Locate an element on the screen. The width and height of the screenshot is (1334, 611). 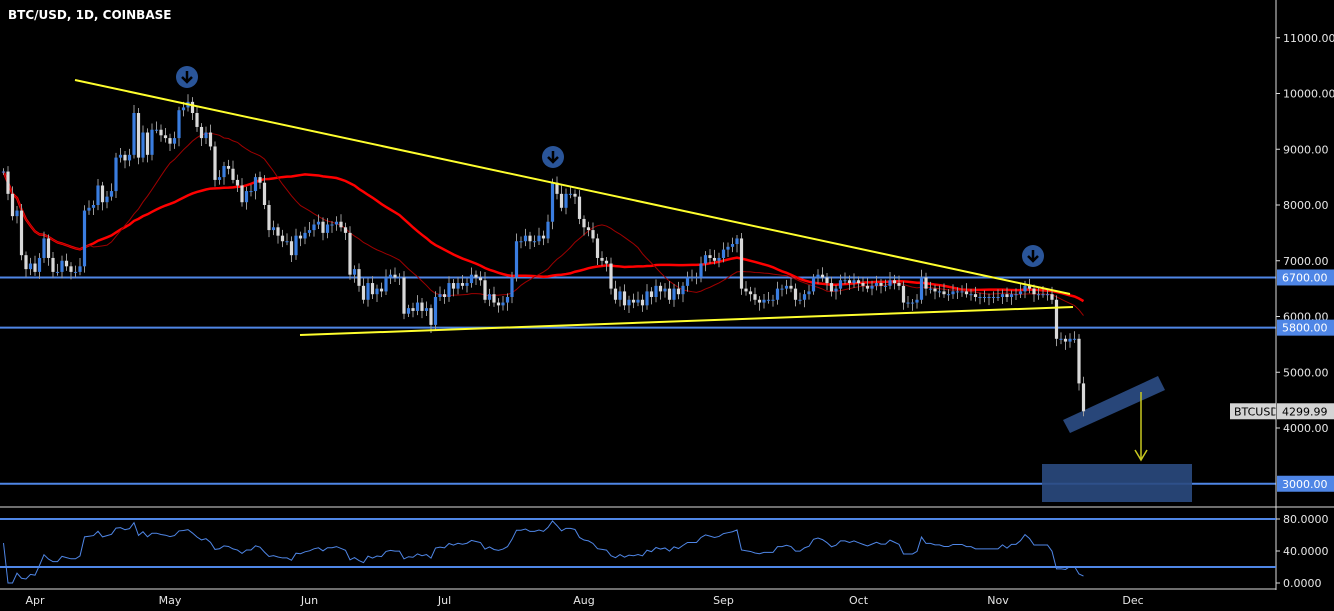
symbol-tag is located at coordinates (1253, 411).